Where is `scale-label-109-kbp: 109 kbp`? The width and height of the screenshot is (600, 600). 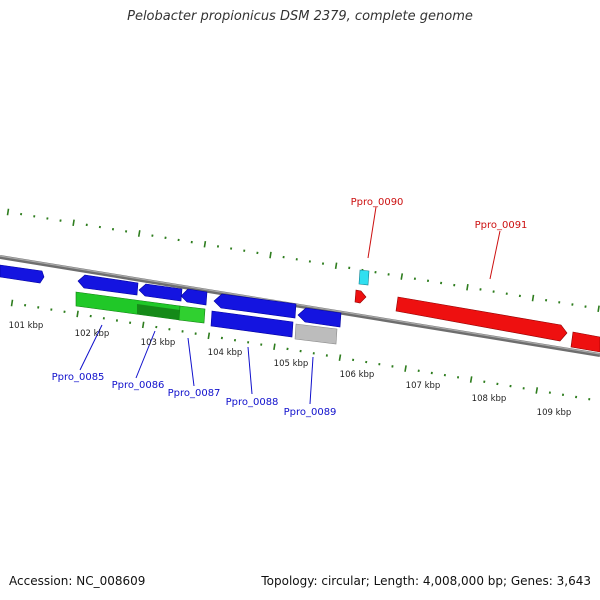 scale-label-109-kbp: 109 kbp is located at coordinates (554, 413).